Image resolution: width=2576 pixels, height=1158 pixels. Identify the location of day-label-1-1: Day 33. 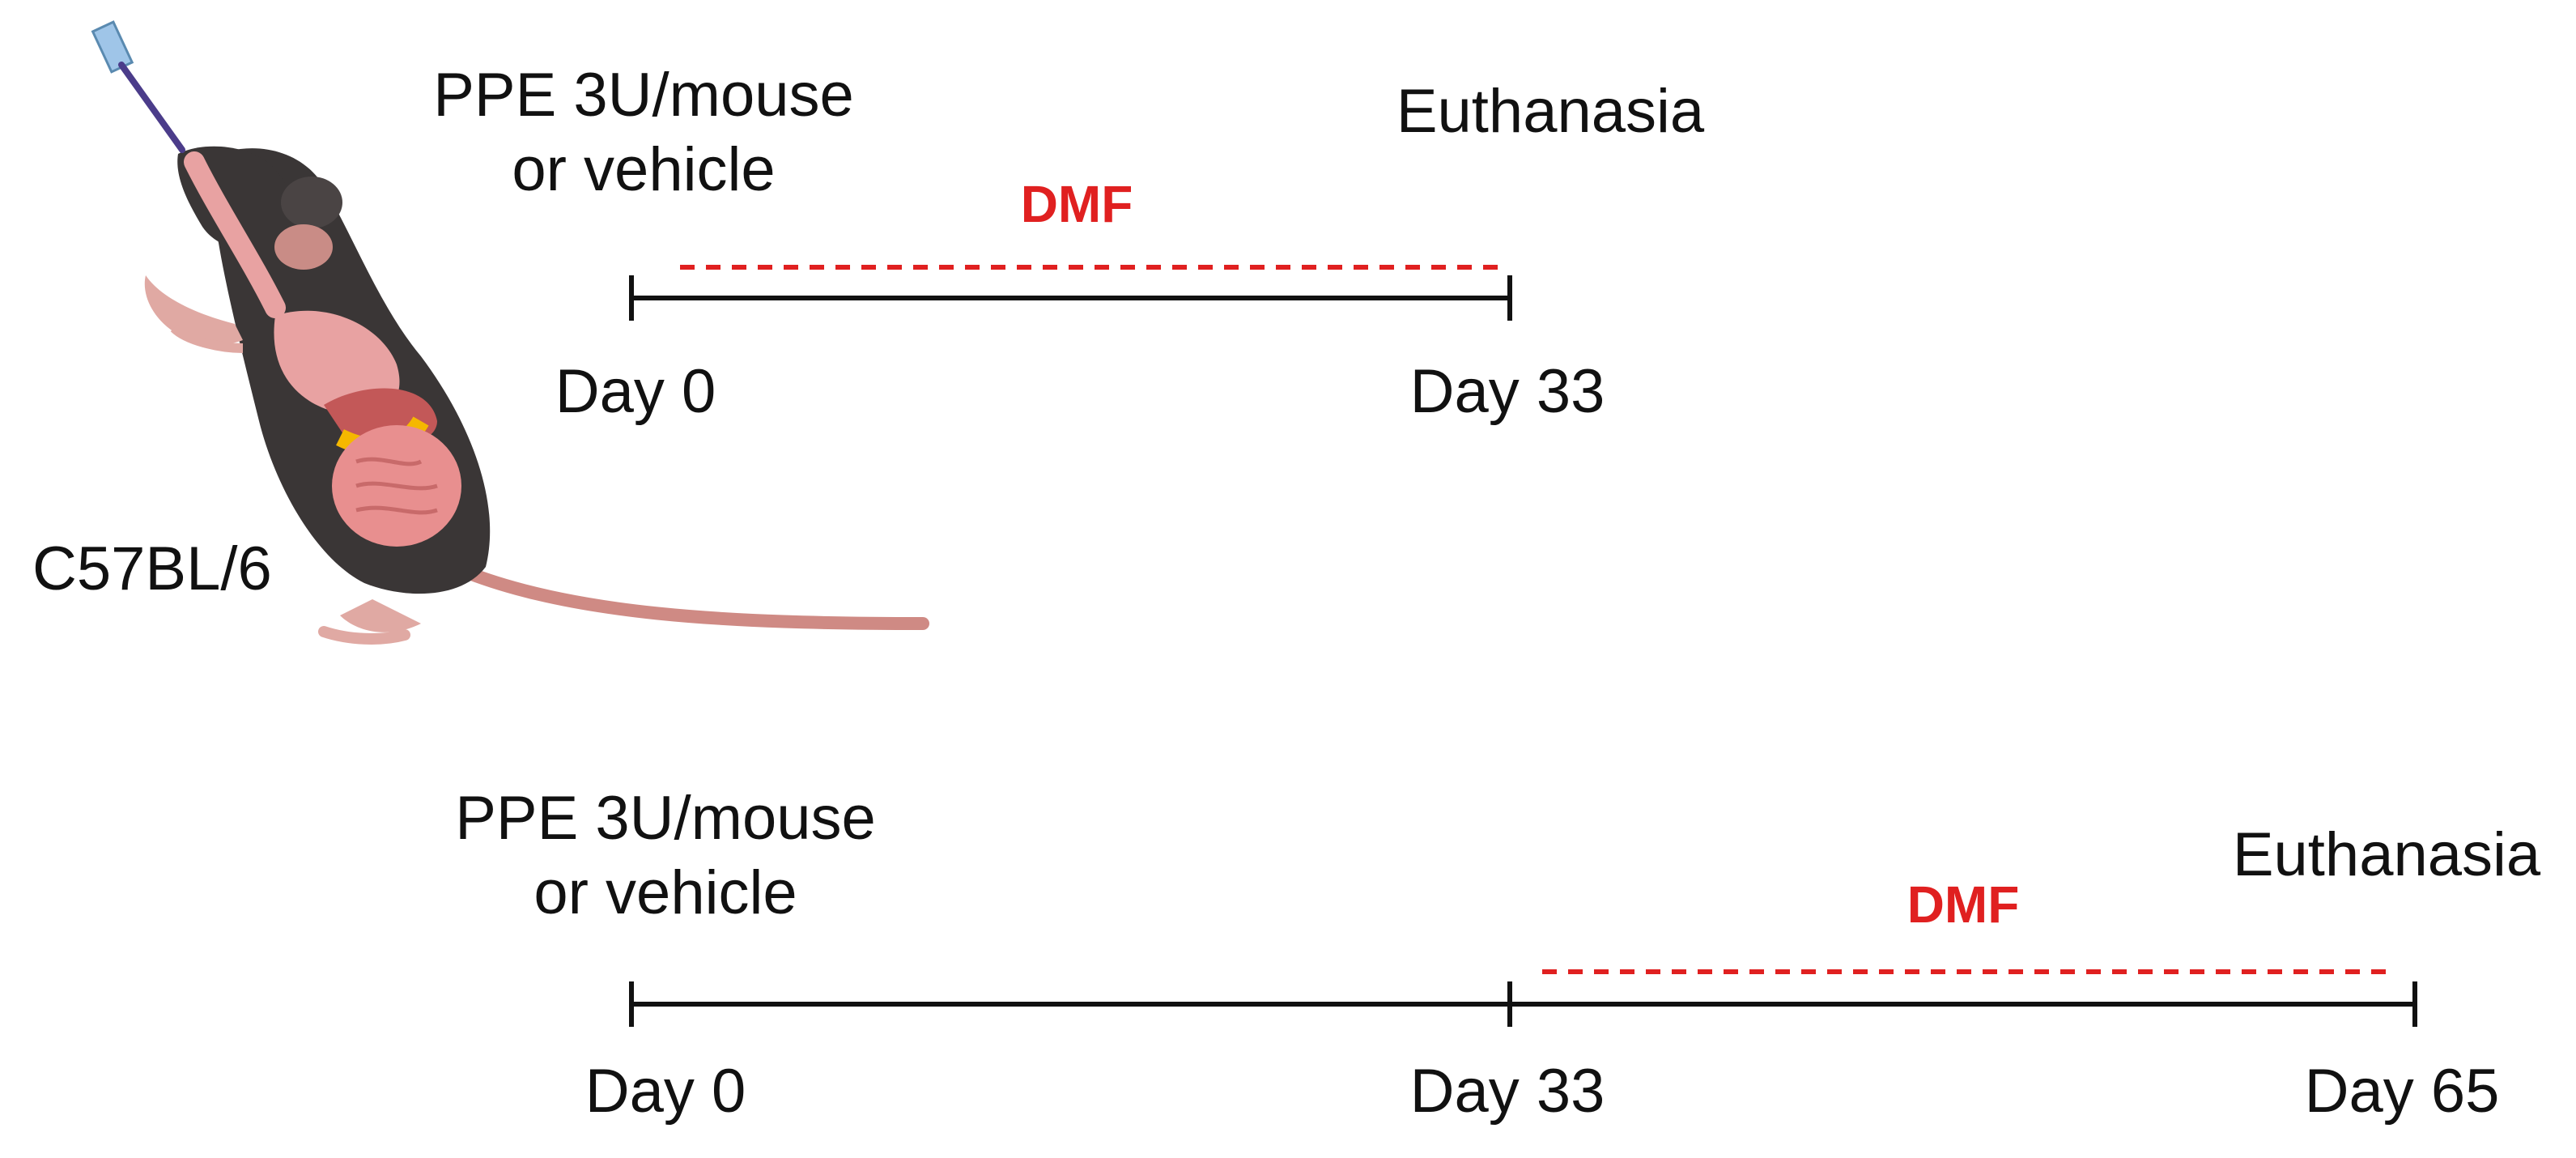
(1507, 391).